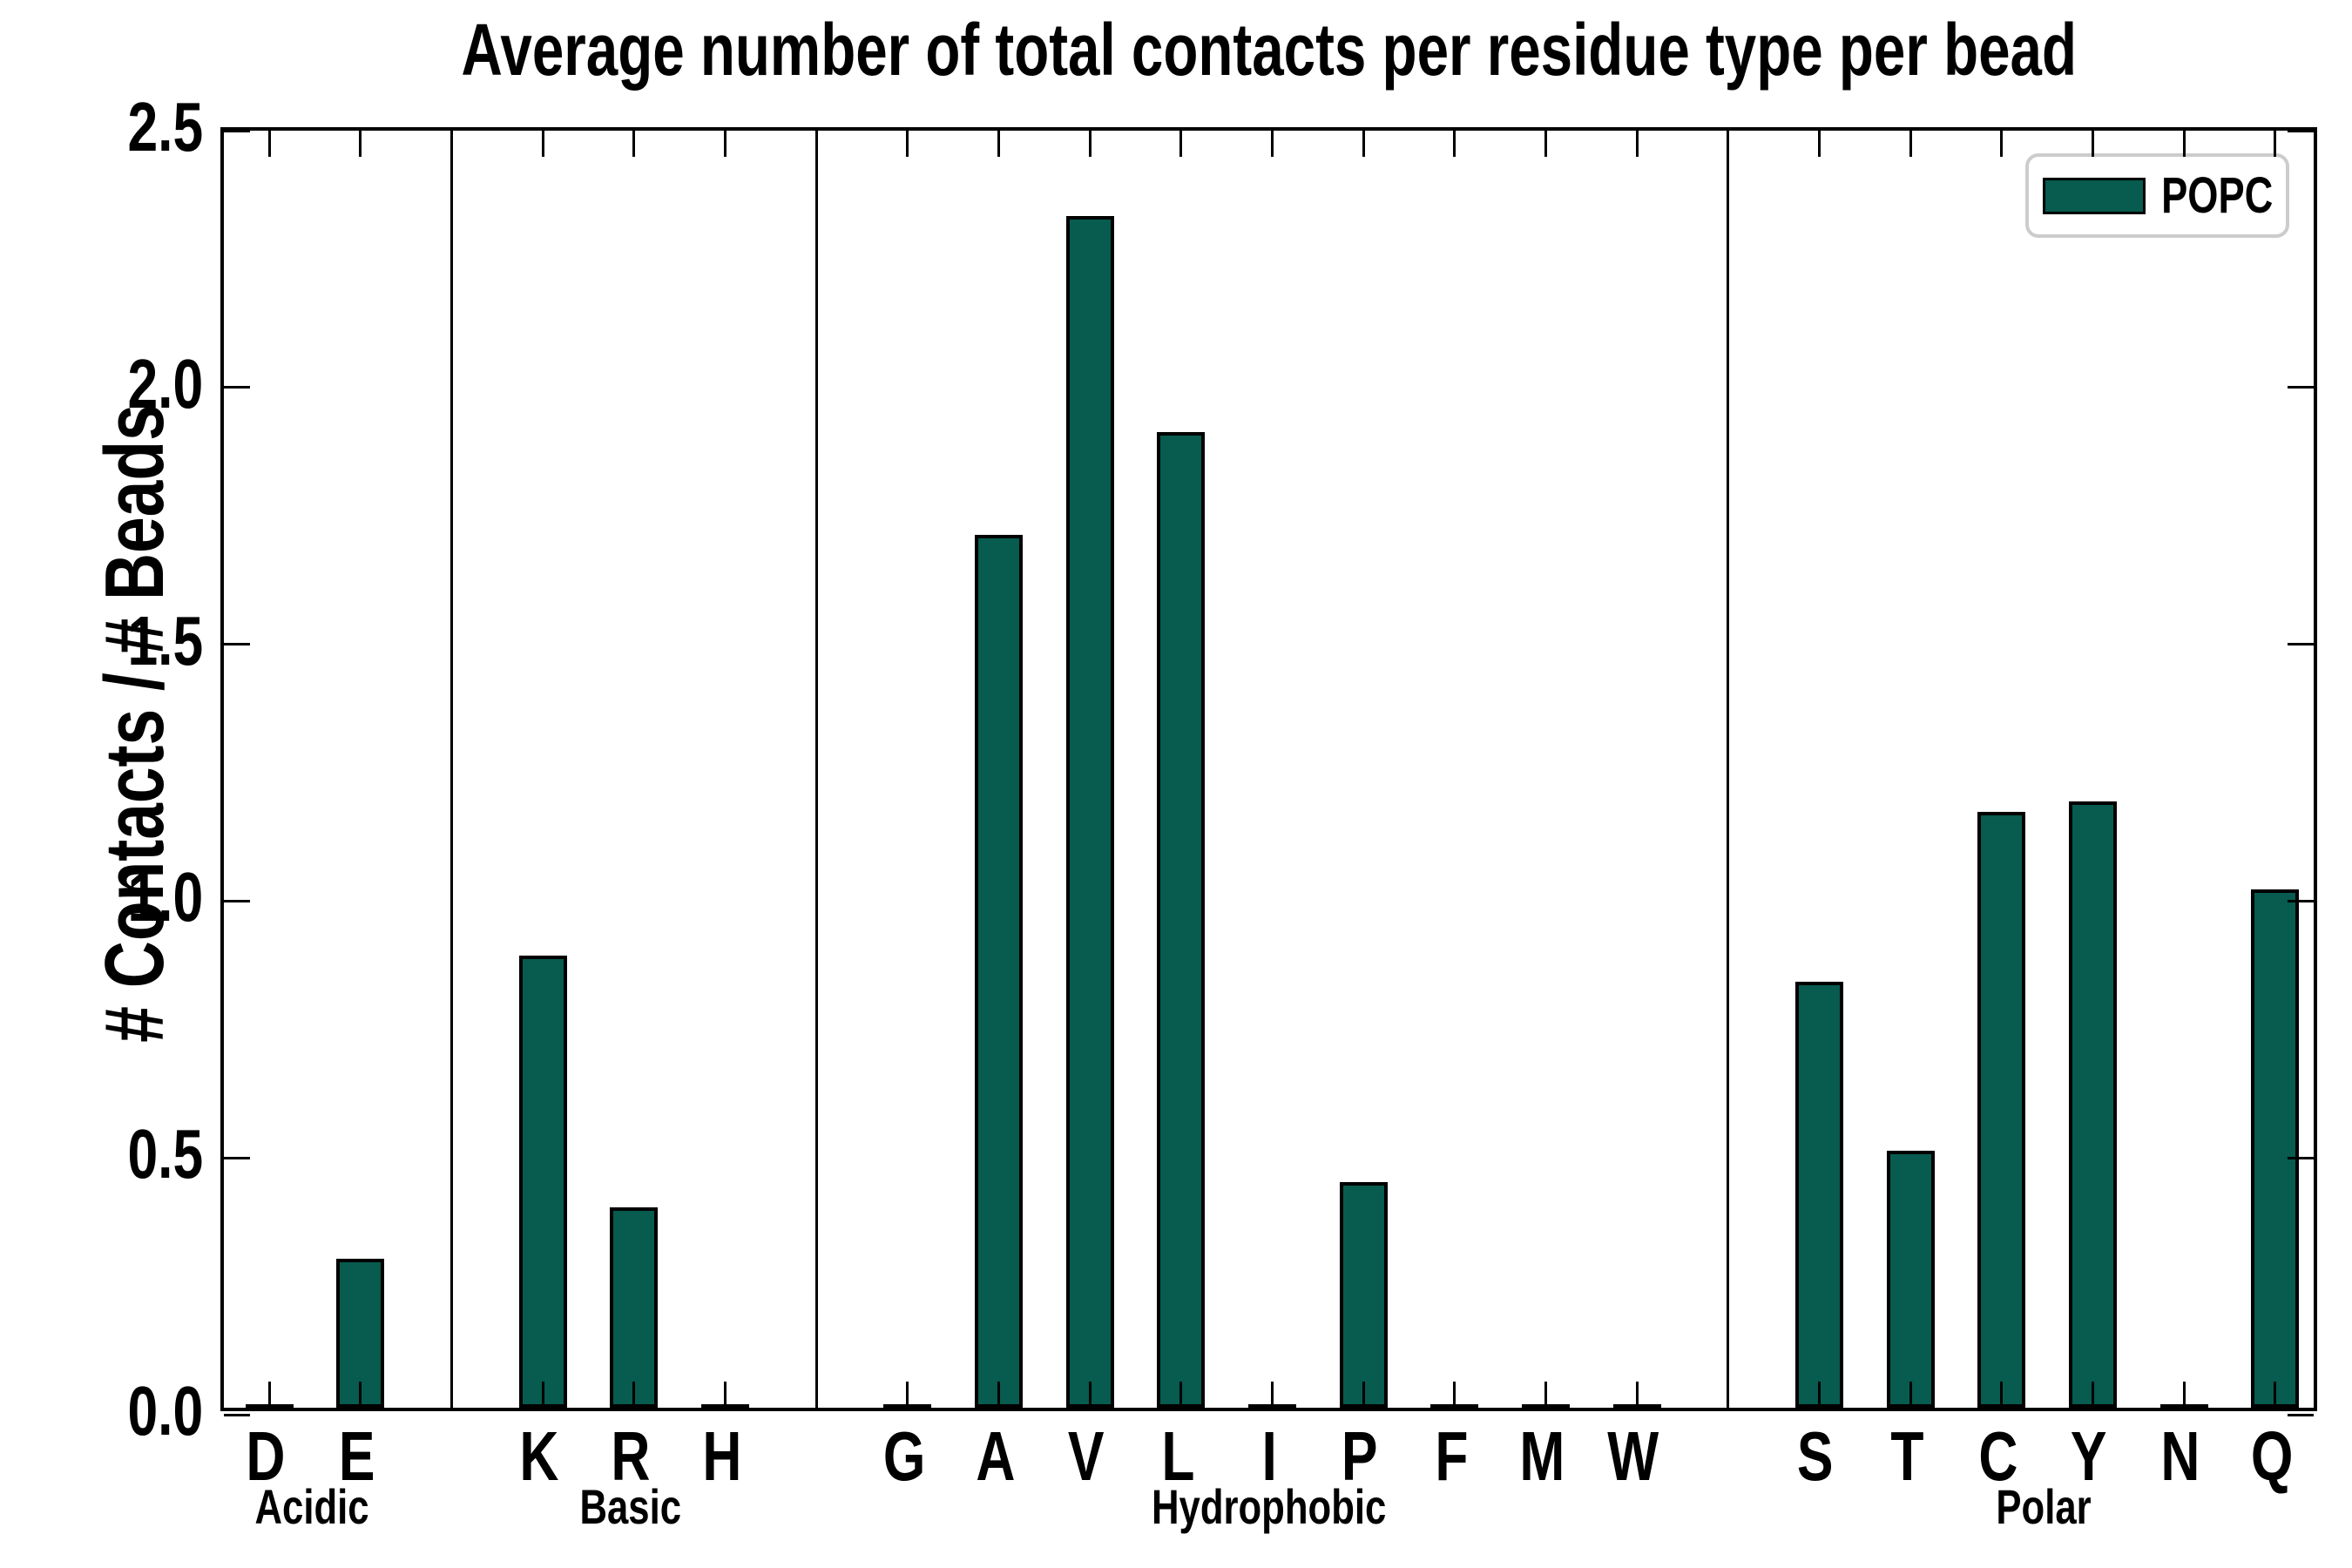 Image resolution: width=2352 pixels, height=1568 pixels. What do you see at coordinates (1542, 1456) in the screenshot?
I see `x-tick-label-text-M: M` at bounding box center [1542, 1456].